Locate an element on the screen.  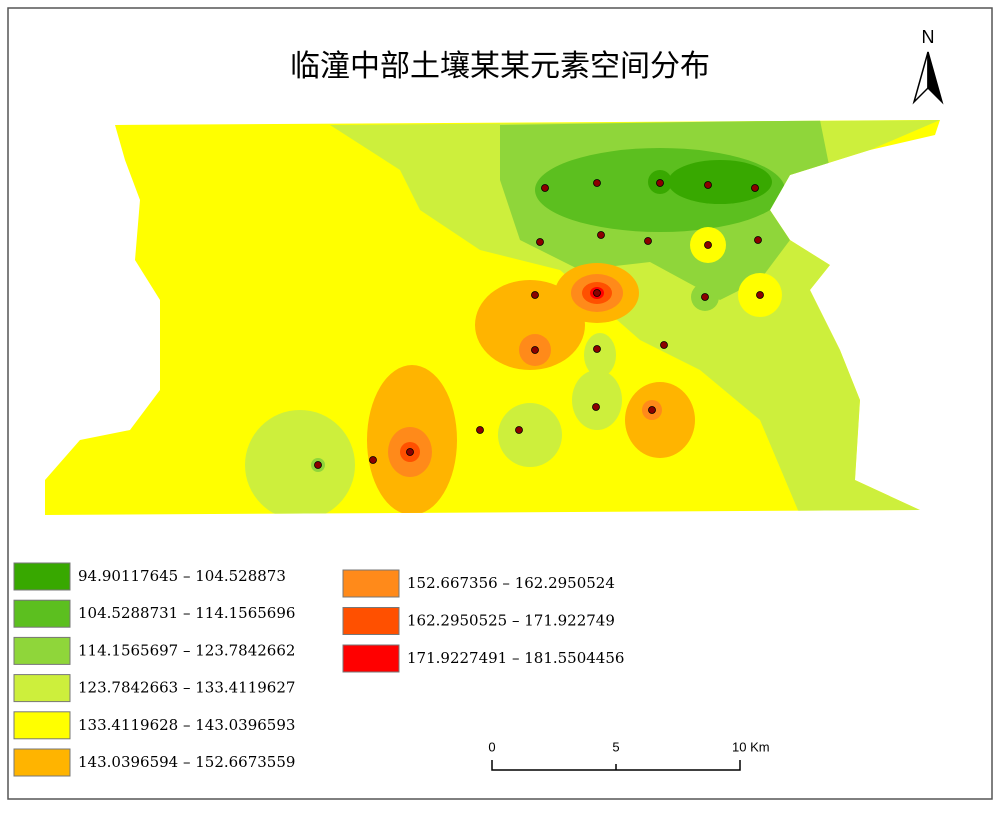
legend-label: 94.90117645 – 104.528873 is located at coordinates (182, 576).